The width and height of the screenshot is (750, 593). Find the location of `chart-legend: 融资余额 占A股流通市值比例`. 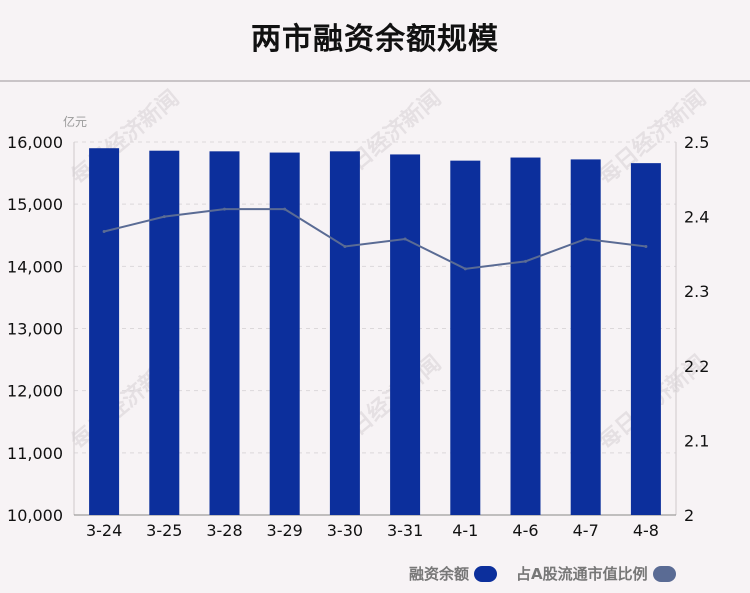

chart-legend: 融资余额 占A股流通市值比例 is located at coordinates (375, 575).